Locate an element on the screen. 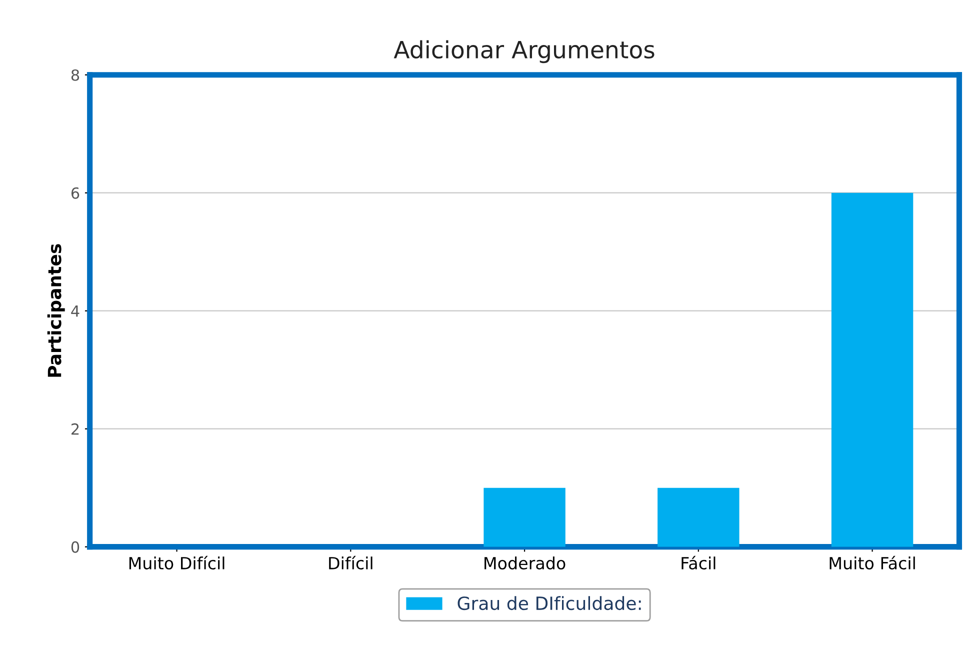 The width and height of the screenshot is (966, 651). y-tick-label: 2 is located at coordinates (75, 429).